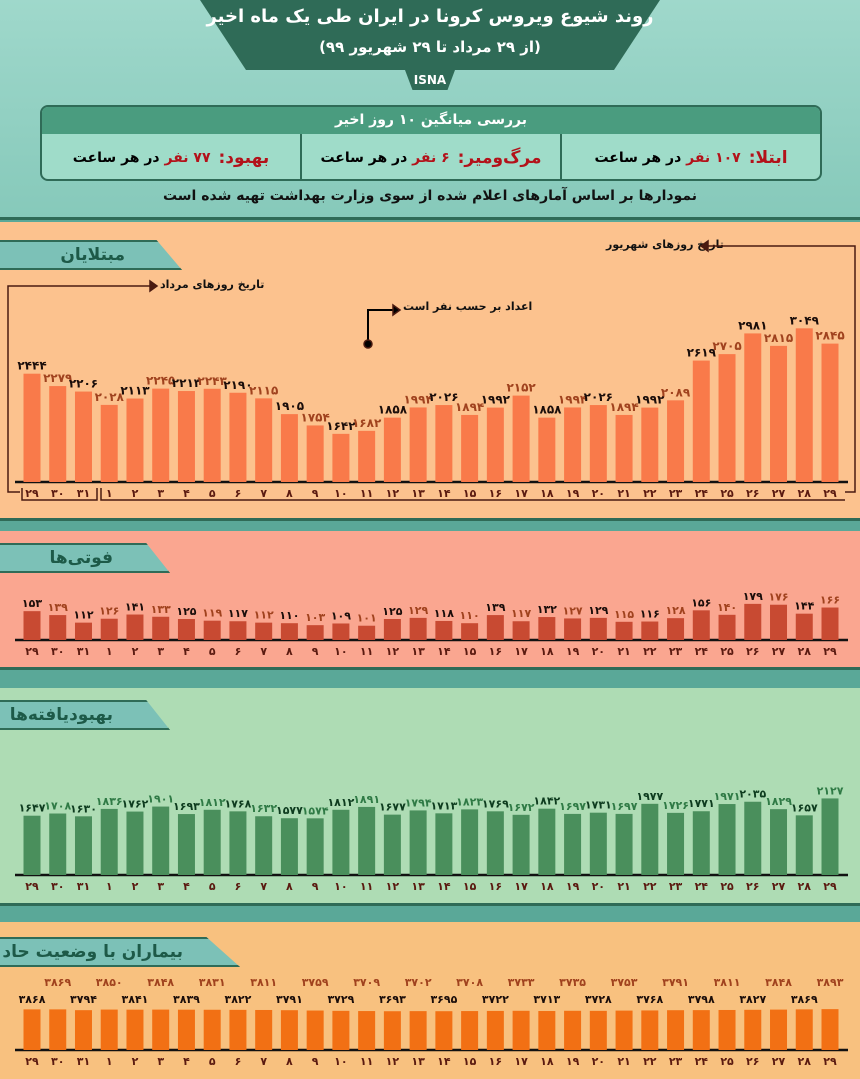 This screenshot has height=1079, width=860. Describe the element at coordinates (366, 982) in the screenshot. I see `data-label: ۳۷۰۹` at that location.